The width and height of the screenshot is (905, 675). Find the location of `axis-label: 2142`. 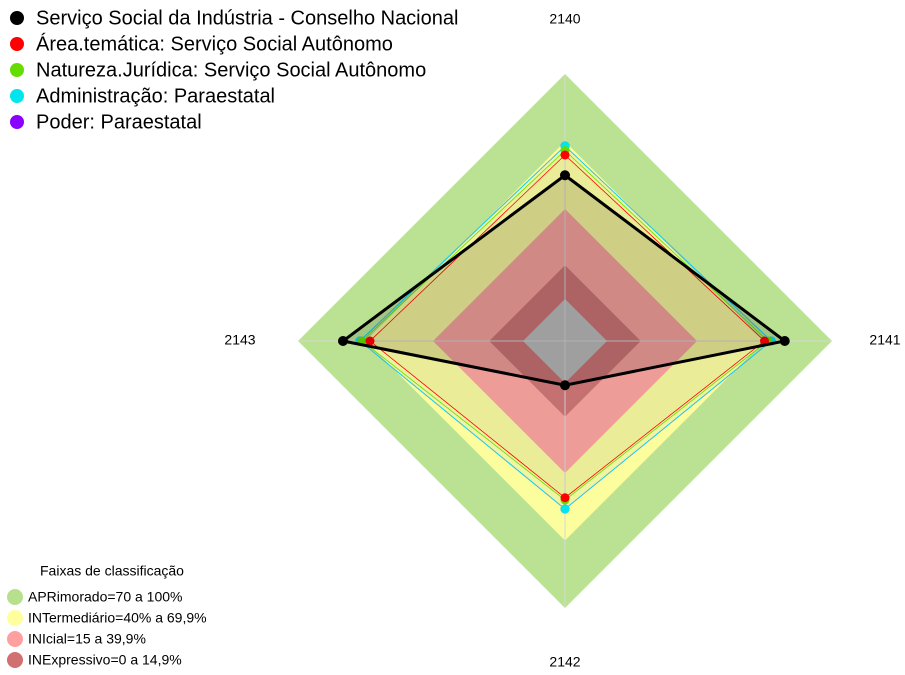

axis-label: 2142 is located at coordinates (564, 662).